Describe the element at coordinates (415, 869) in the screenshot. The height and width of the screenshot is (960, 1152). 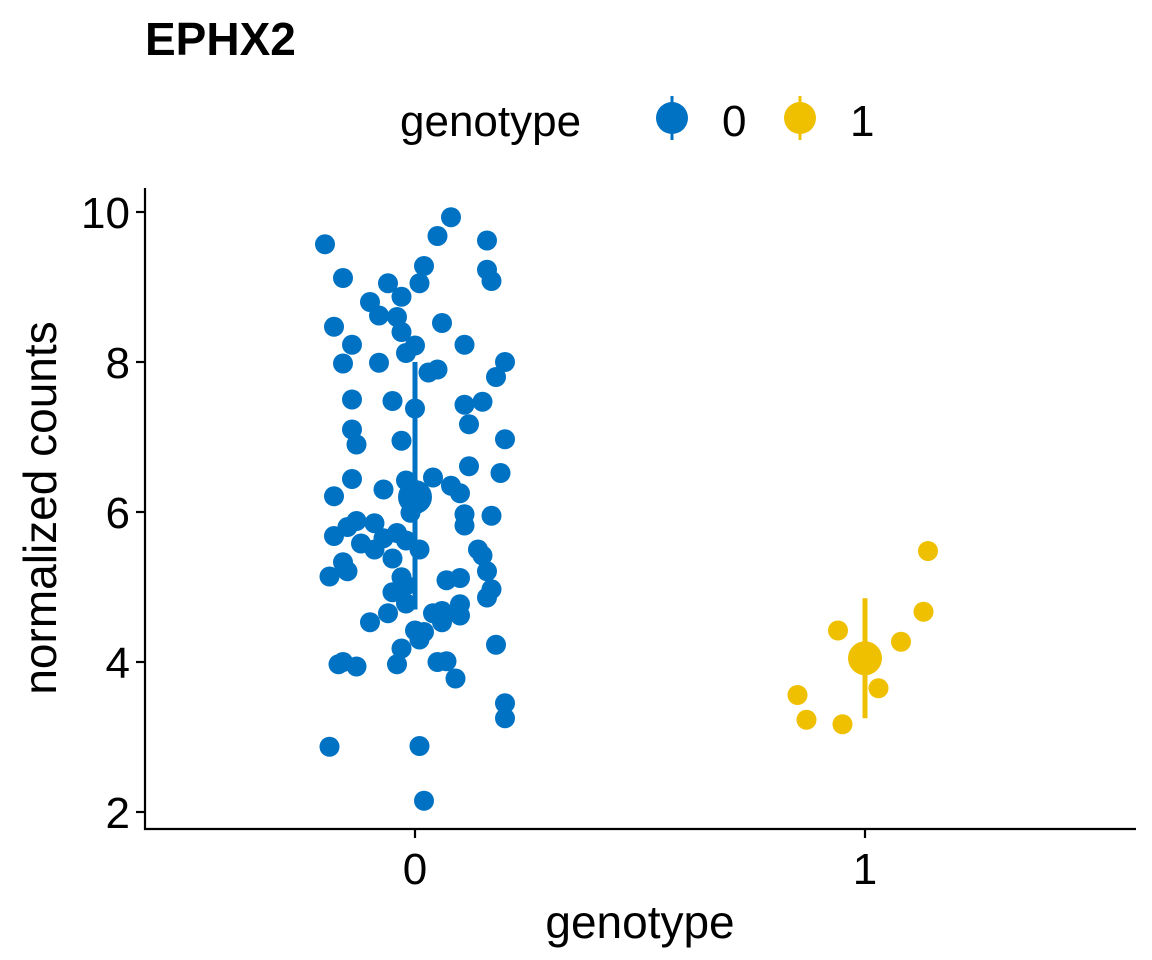
I see `x-tick-label: 0` at that location.